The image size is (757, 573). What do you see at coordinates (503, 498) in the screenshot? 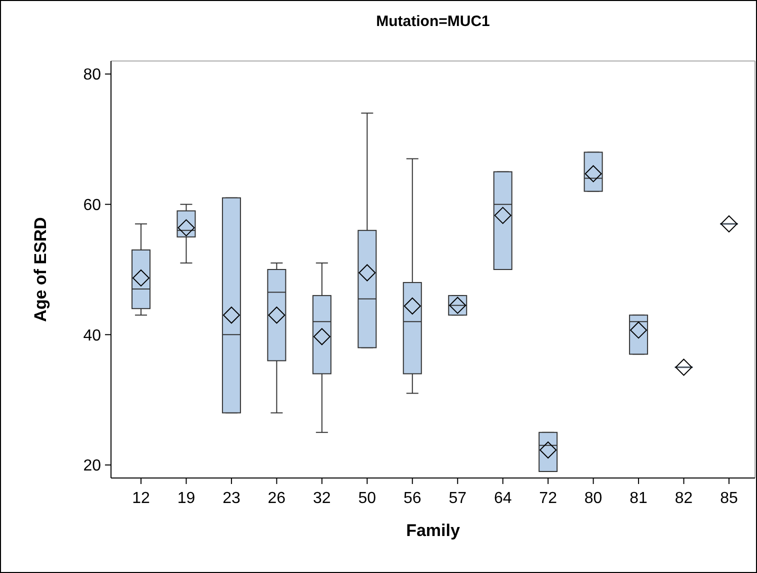
I see `x-tick-label: 64` at bounding box center [503, 498].